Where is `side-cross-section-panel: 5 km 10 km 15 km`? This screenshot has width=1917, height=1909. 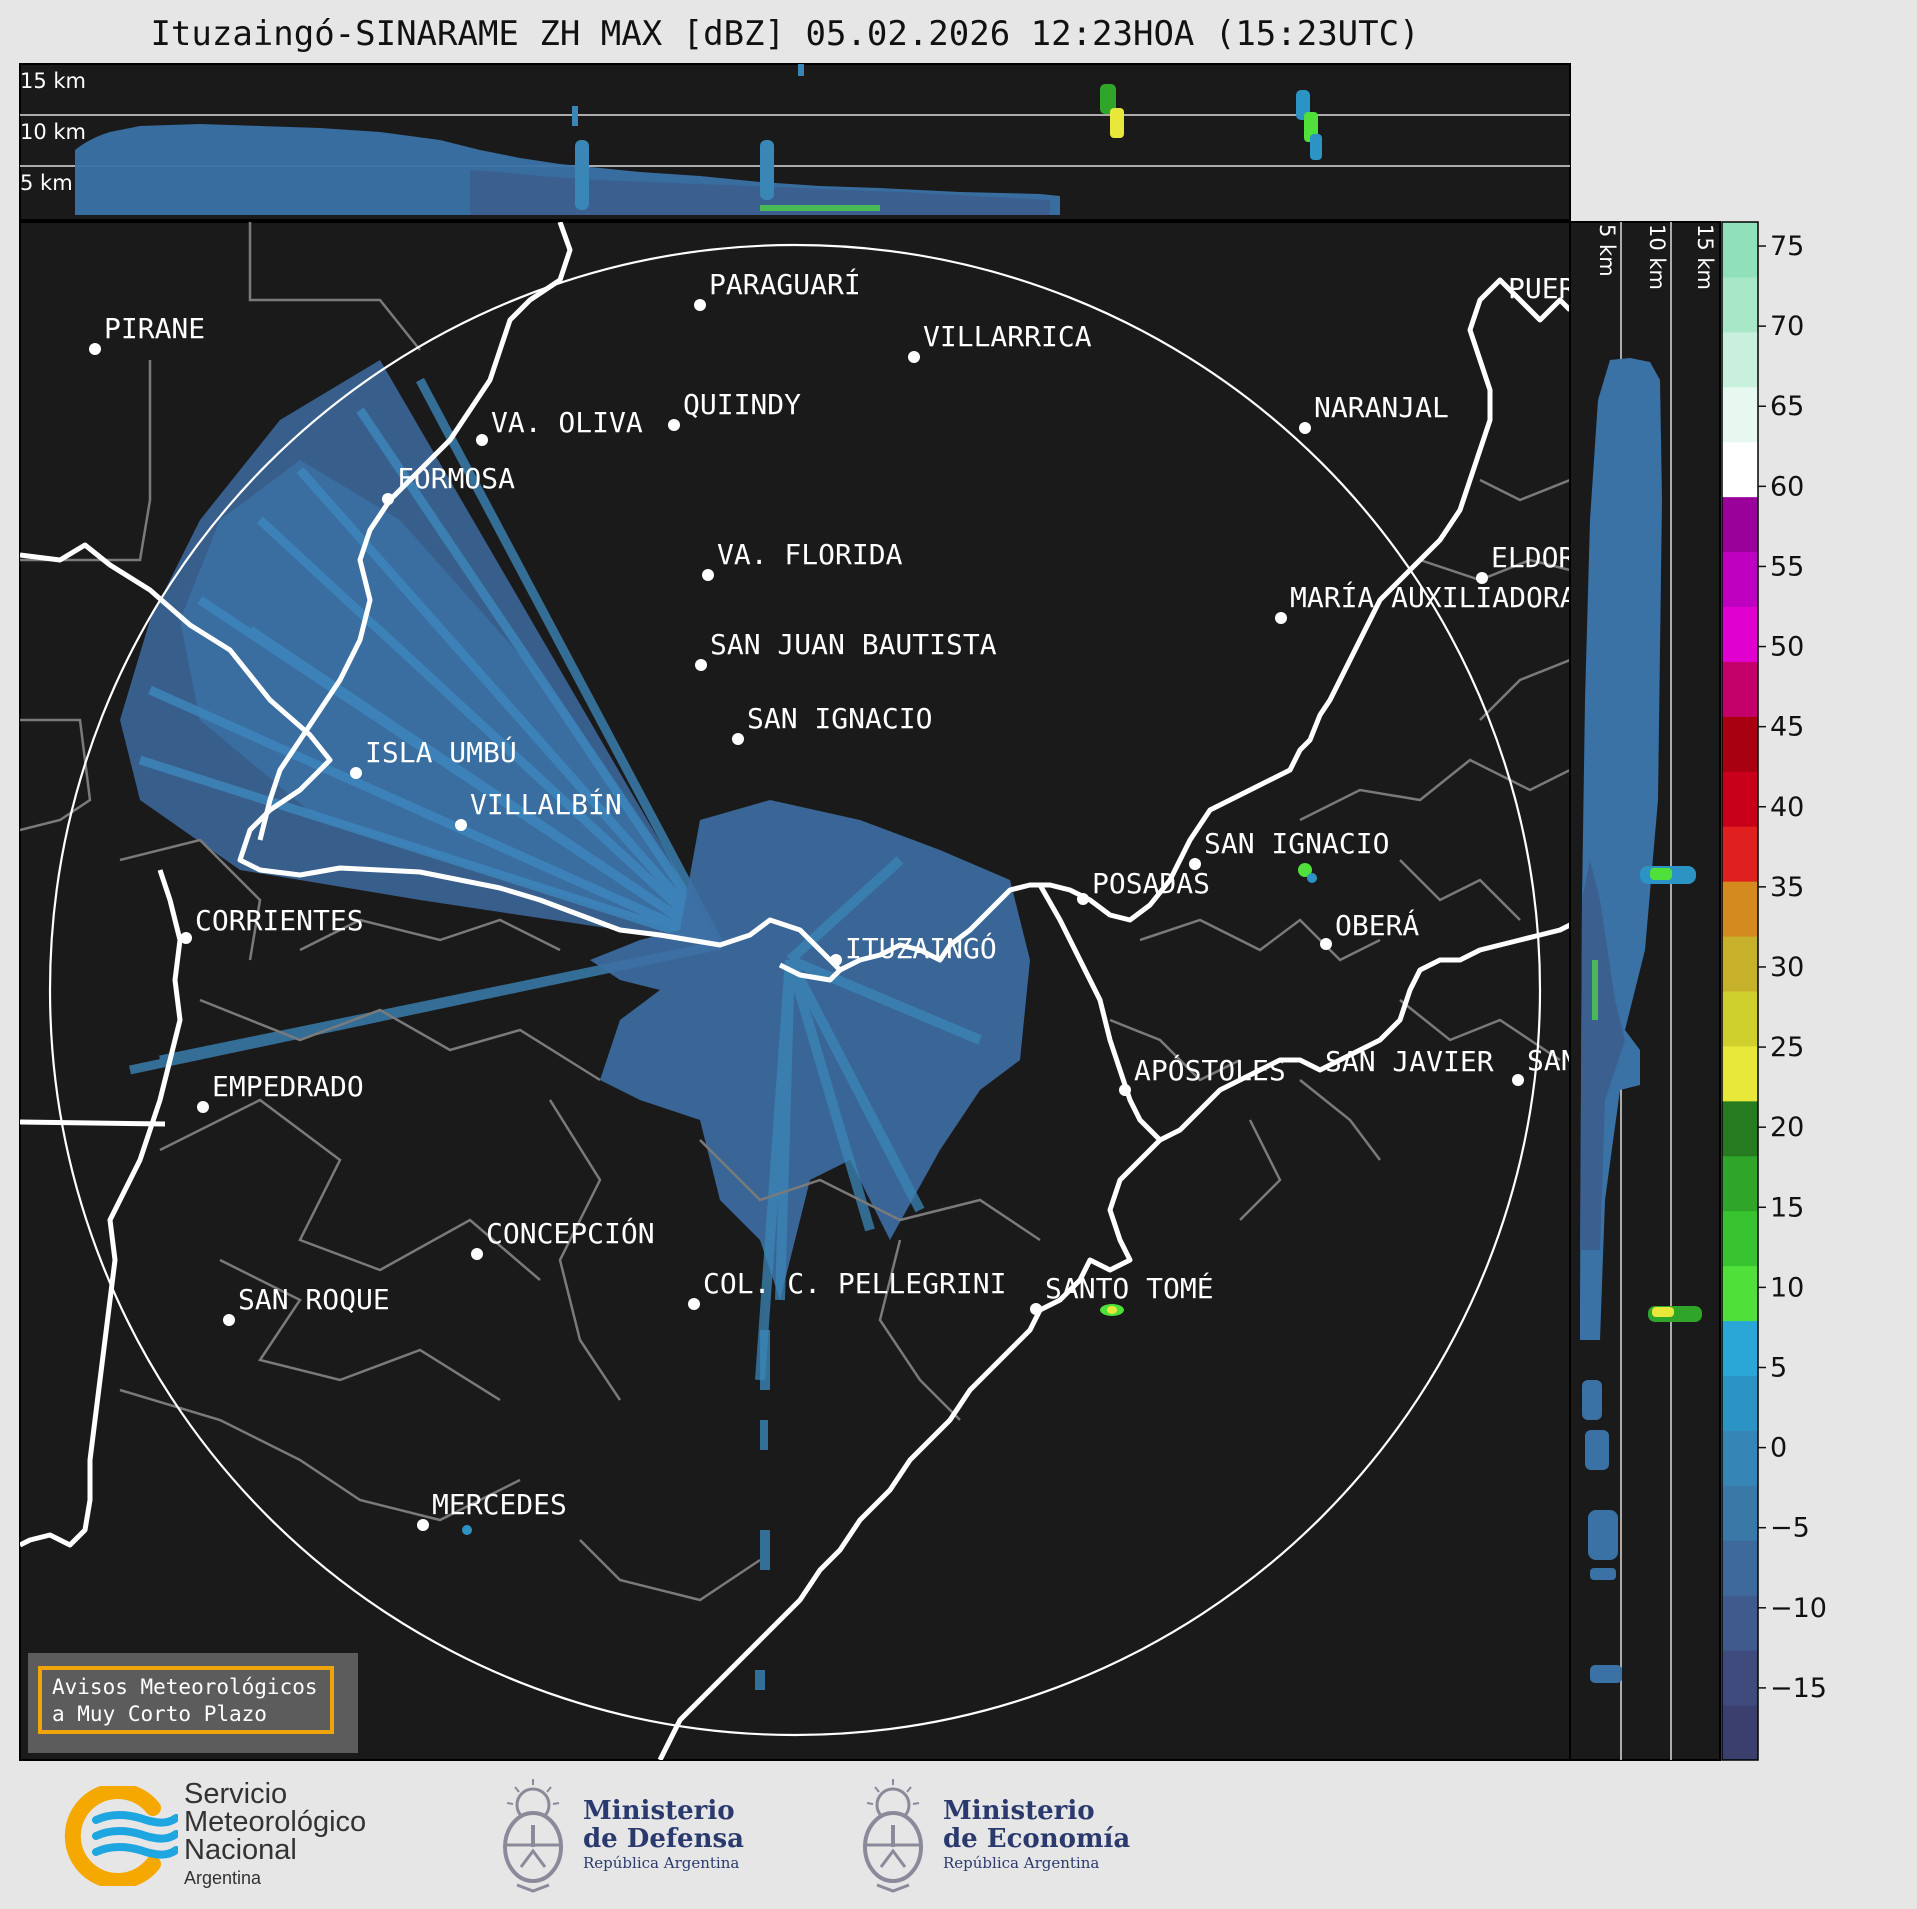 side-cross-section-panel: 5 km 10 km 15 km is located at coordinates (1645, 991).